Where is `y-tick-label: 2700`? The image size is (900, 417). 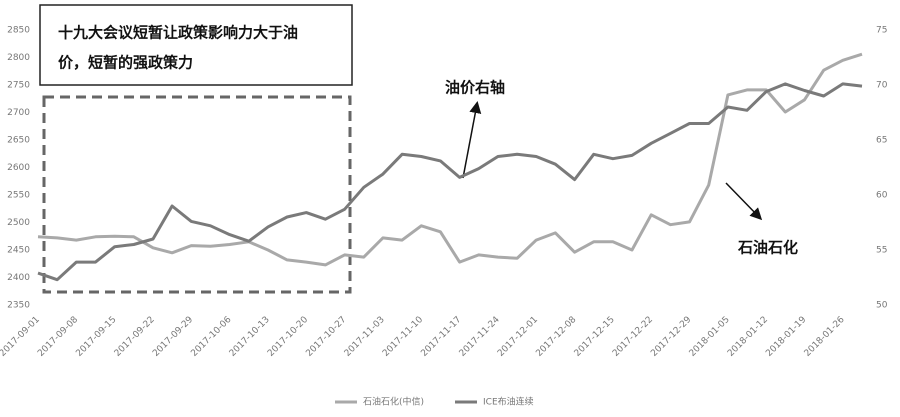
y-tick-label: 2700 is located at coordinates (18, 113).